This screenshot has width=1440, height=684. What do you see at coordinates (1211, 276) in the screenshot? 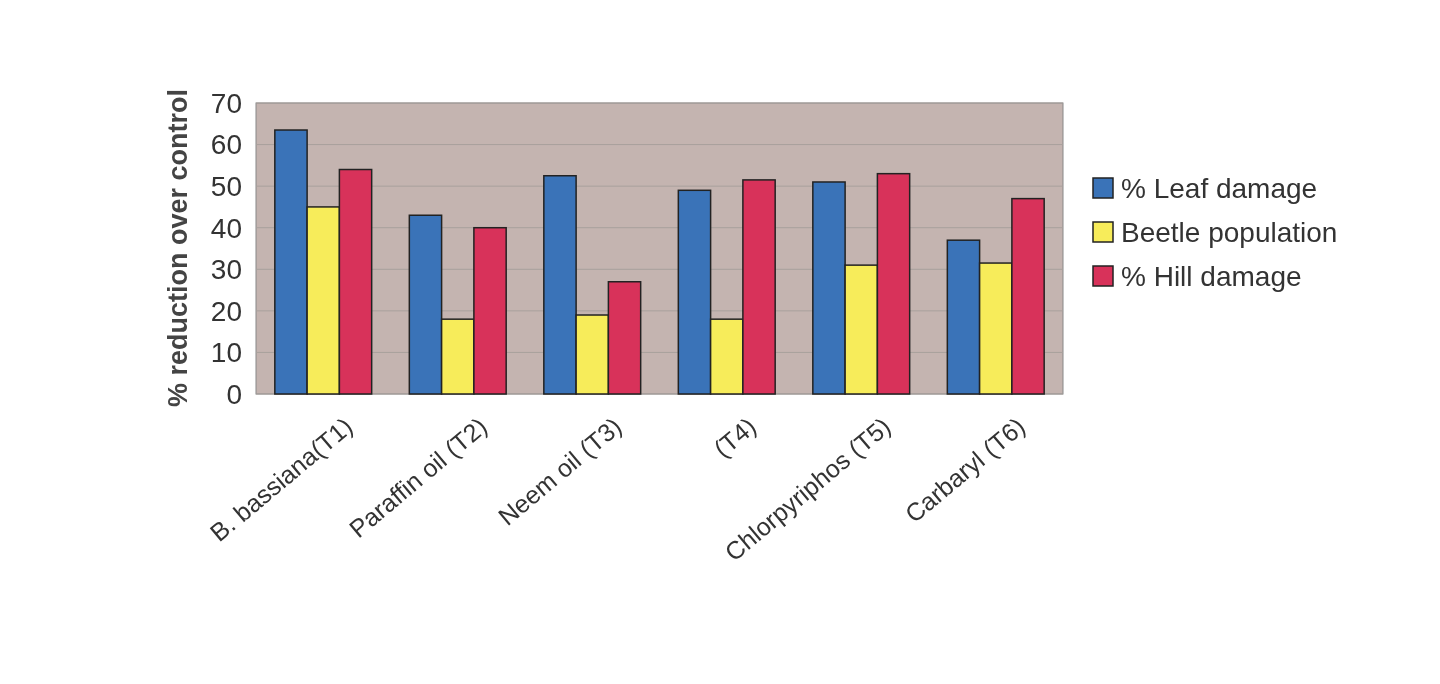
I see `legend-label: % Hill damage` at bounding box center [1211, 276].